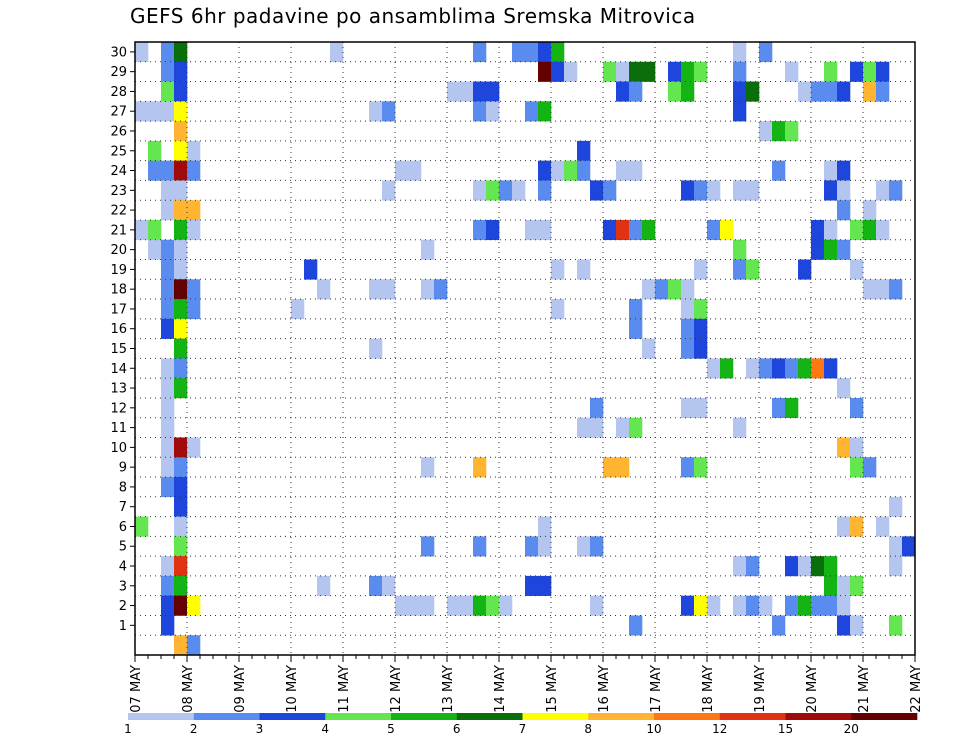 The image size is (960, 742). What do you see at coordinates (123, 468) in the screenshot?
I see `y-tick-label: 9` at bounding box center [123, 468].